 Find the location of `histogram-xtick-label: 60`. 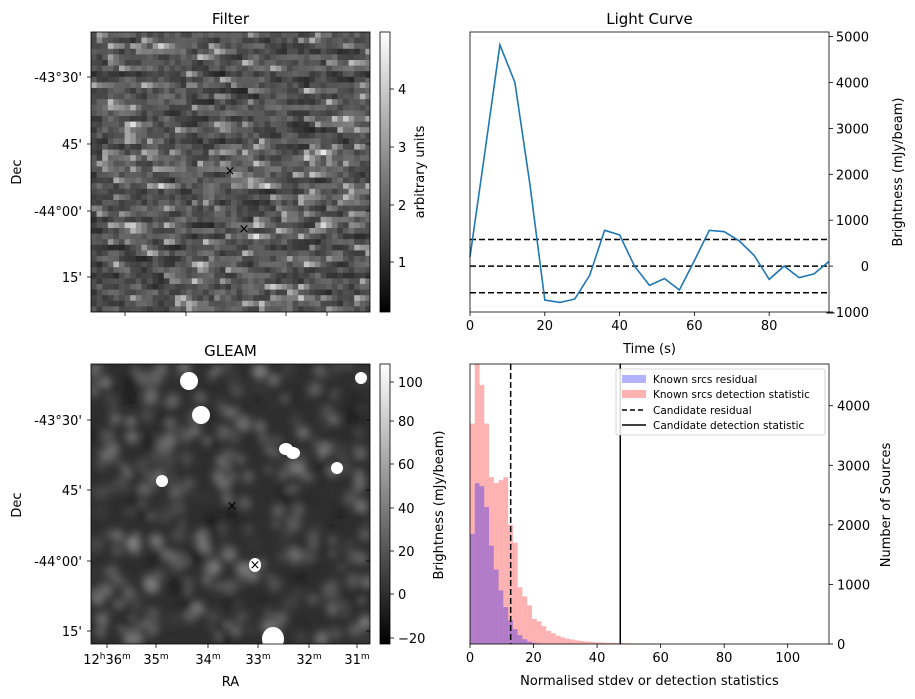

histogram-xtick-label: 60 is located at coordinates (660, 658).